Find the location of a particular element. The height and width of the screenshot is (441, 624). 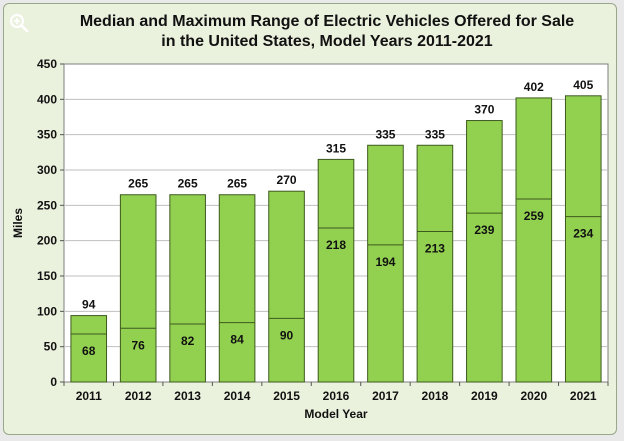

y-tick-label: 400 is located at coordinates (47, 99).